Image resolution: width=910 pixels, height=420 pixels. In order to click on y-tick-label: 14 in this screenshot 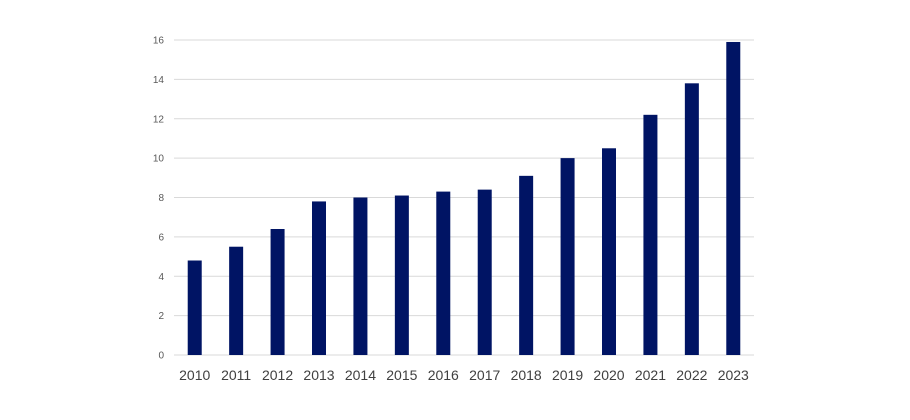, I will do `click(159, 80)`.